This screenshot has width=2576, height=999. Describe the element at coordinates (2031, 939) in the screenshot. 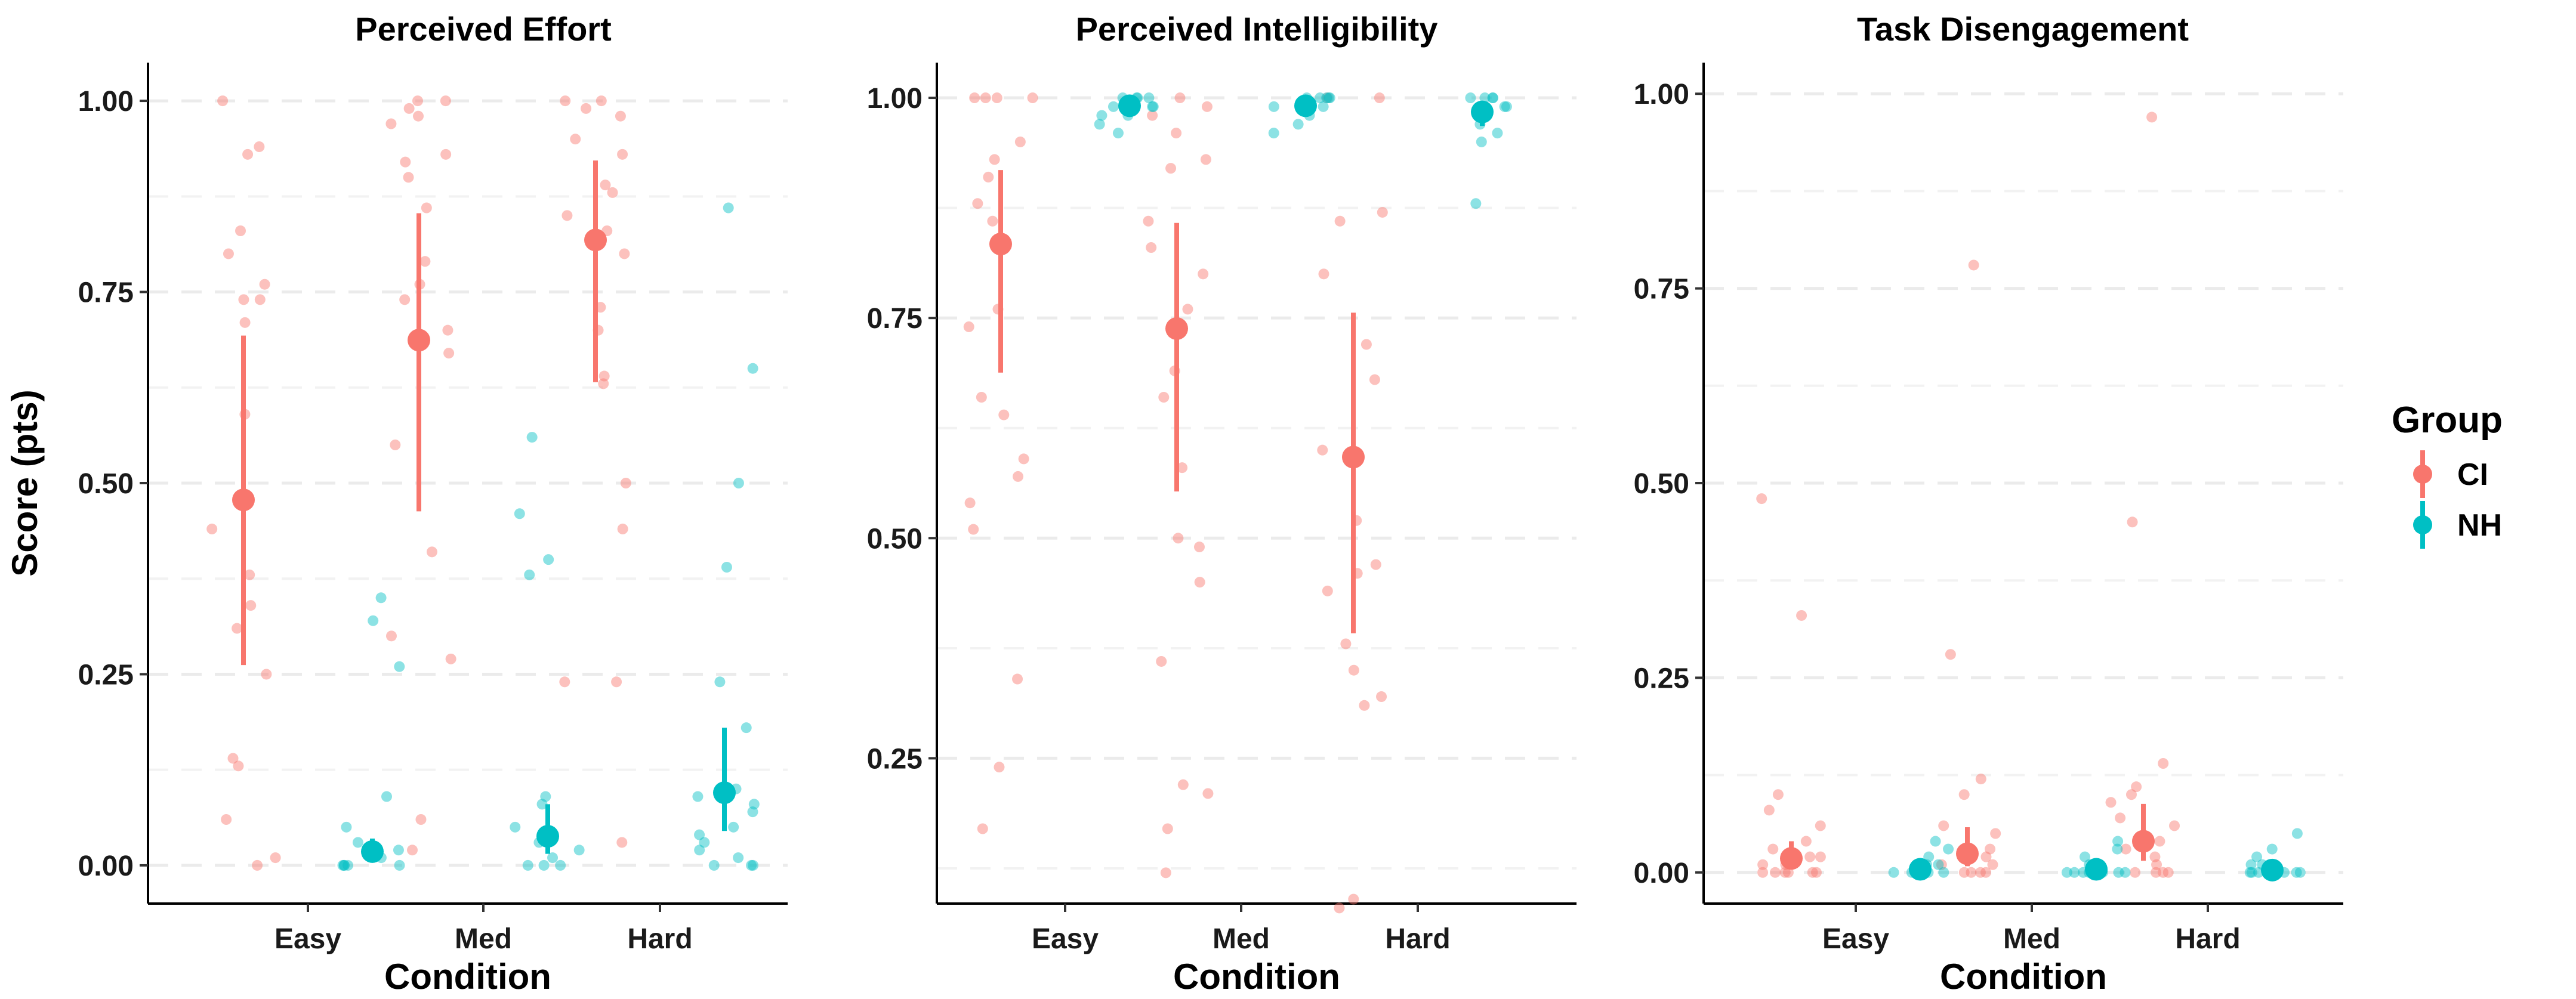

I see `x-tick-label: Med` at that location.